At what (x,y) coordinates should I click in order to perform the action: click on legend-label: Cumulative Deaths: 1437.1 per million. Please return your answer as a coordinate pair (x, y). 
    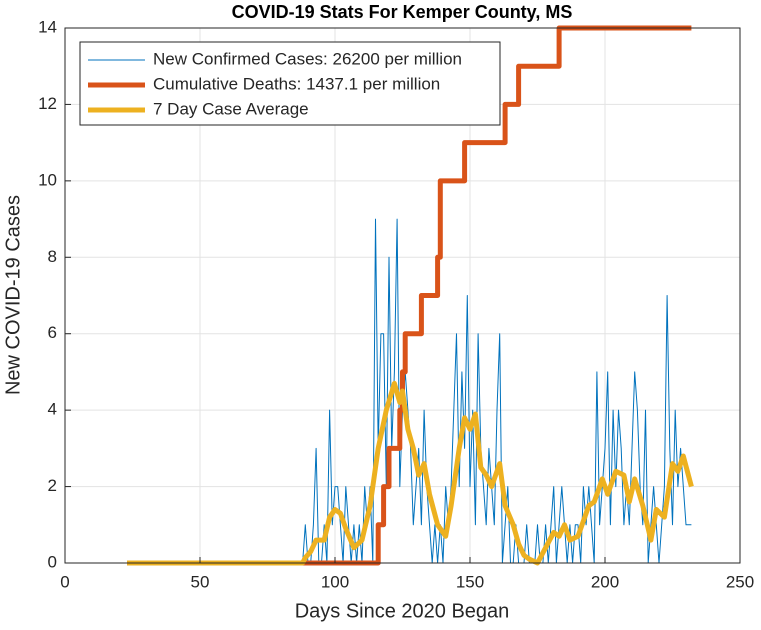
    Looking at the image, I should click on (296, 83).